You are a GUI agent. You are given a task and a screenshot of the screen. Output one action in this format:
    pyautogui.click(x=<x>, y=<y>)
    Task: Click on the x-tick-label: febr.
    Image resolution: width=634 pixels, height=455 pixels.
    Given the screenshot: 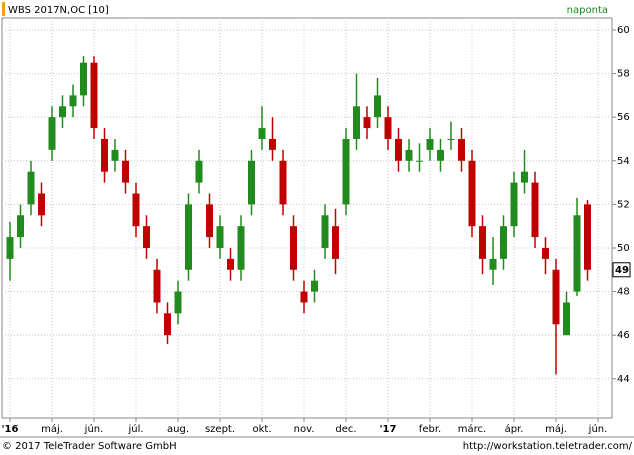 What is the action you would take?
    pyautogui.click(x=430, y=429)
    